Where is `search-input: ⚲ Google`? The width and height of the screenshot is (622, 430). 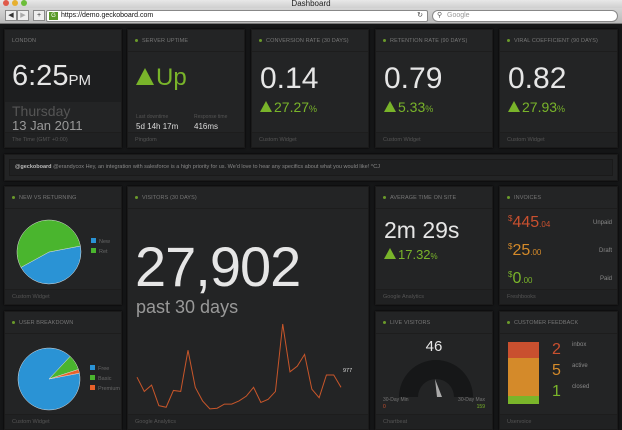 search-input: ⚲ Google is located at coordinates (525, 16).